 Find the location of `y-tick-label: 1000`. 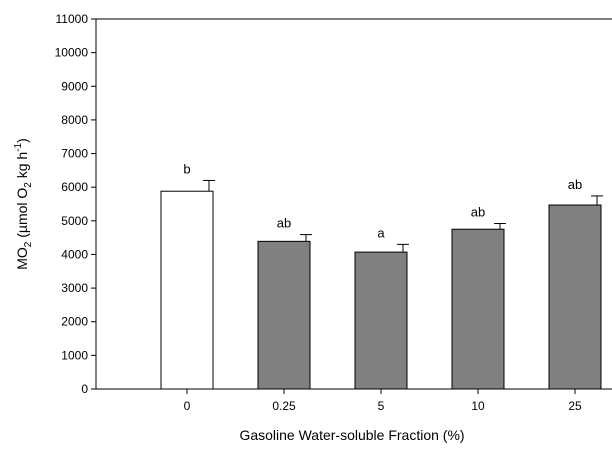

y-tick-label: 1000 is located at coordinates (74, 355).